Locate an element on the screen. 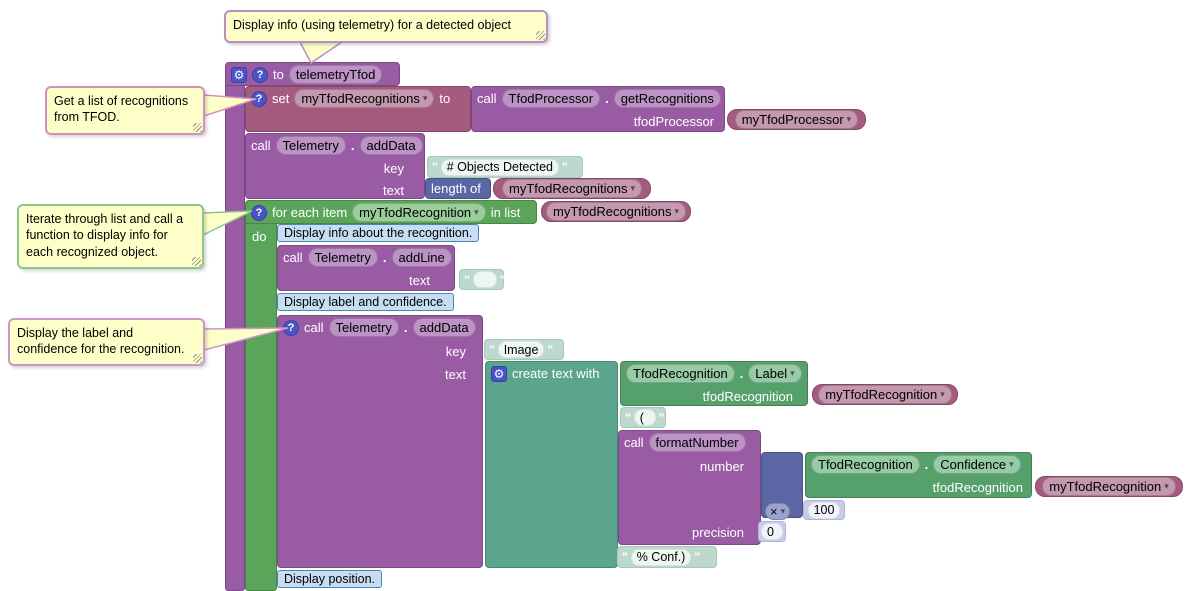 The width and height of the screenshot is (1185, 591). number-value: 100 is located at coordinates (824, 510).